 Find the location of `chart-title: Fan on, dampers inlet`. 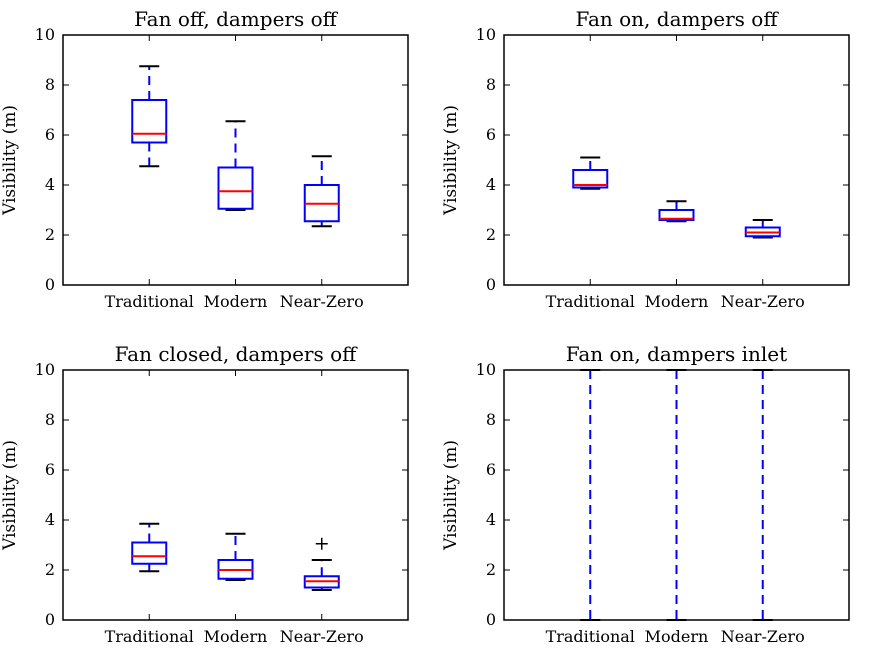

chart-title: Fan on, dampers inlet is located at coordinates (676, 354).